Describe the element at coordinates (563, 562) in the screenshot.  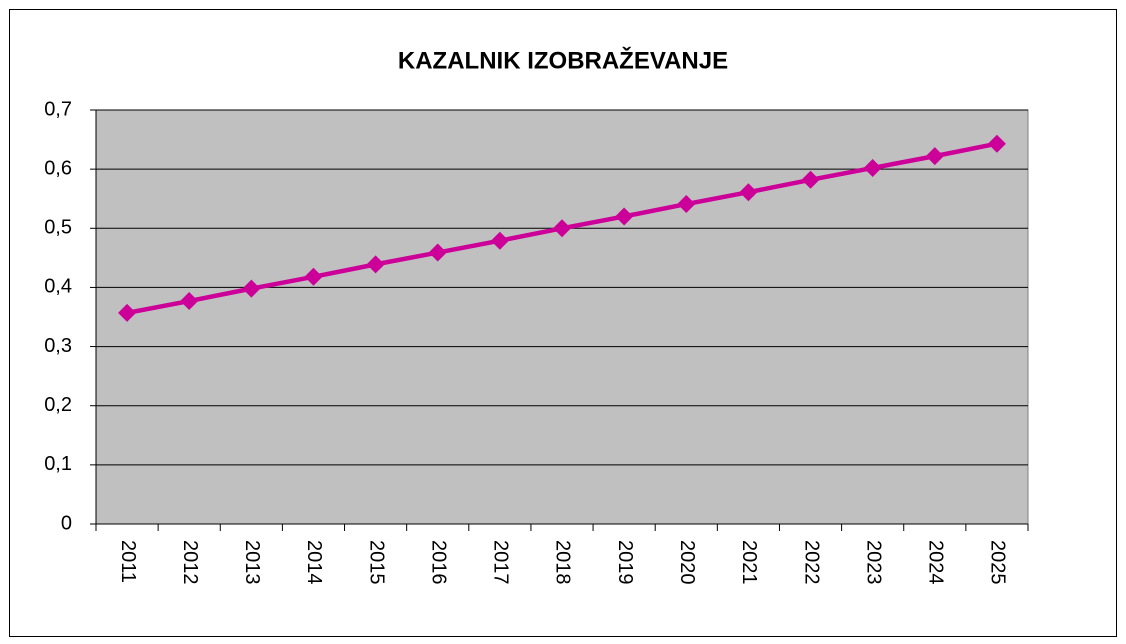
I see `x-tick-label: 2018` at that location.